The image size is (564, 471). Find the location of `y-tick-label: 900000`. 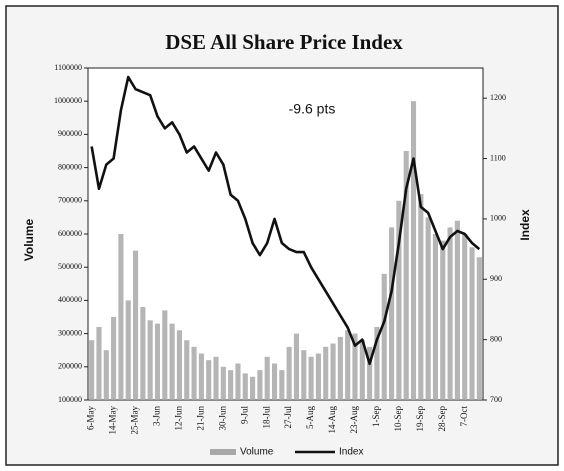

y-tick-label: 900000 is located at coordinates (70, 133).